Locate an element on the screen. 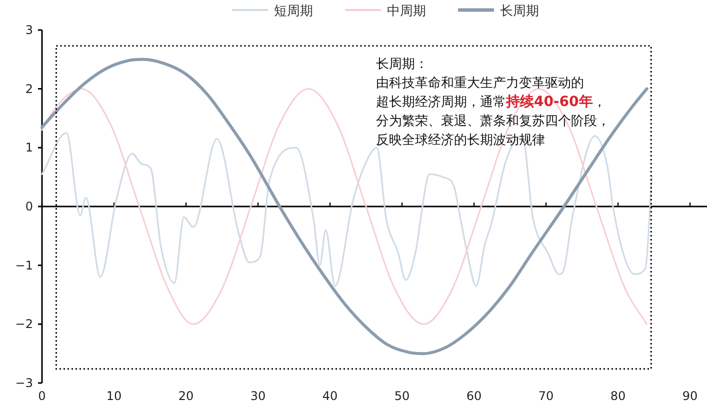 This screenshot has height=415, width=707. annotation: 分为繁荣、衰退、萧条和复苏四个阶段， is located at coordinates (493, 121).